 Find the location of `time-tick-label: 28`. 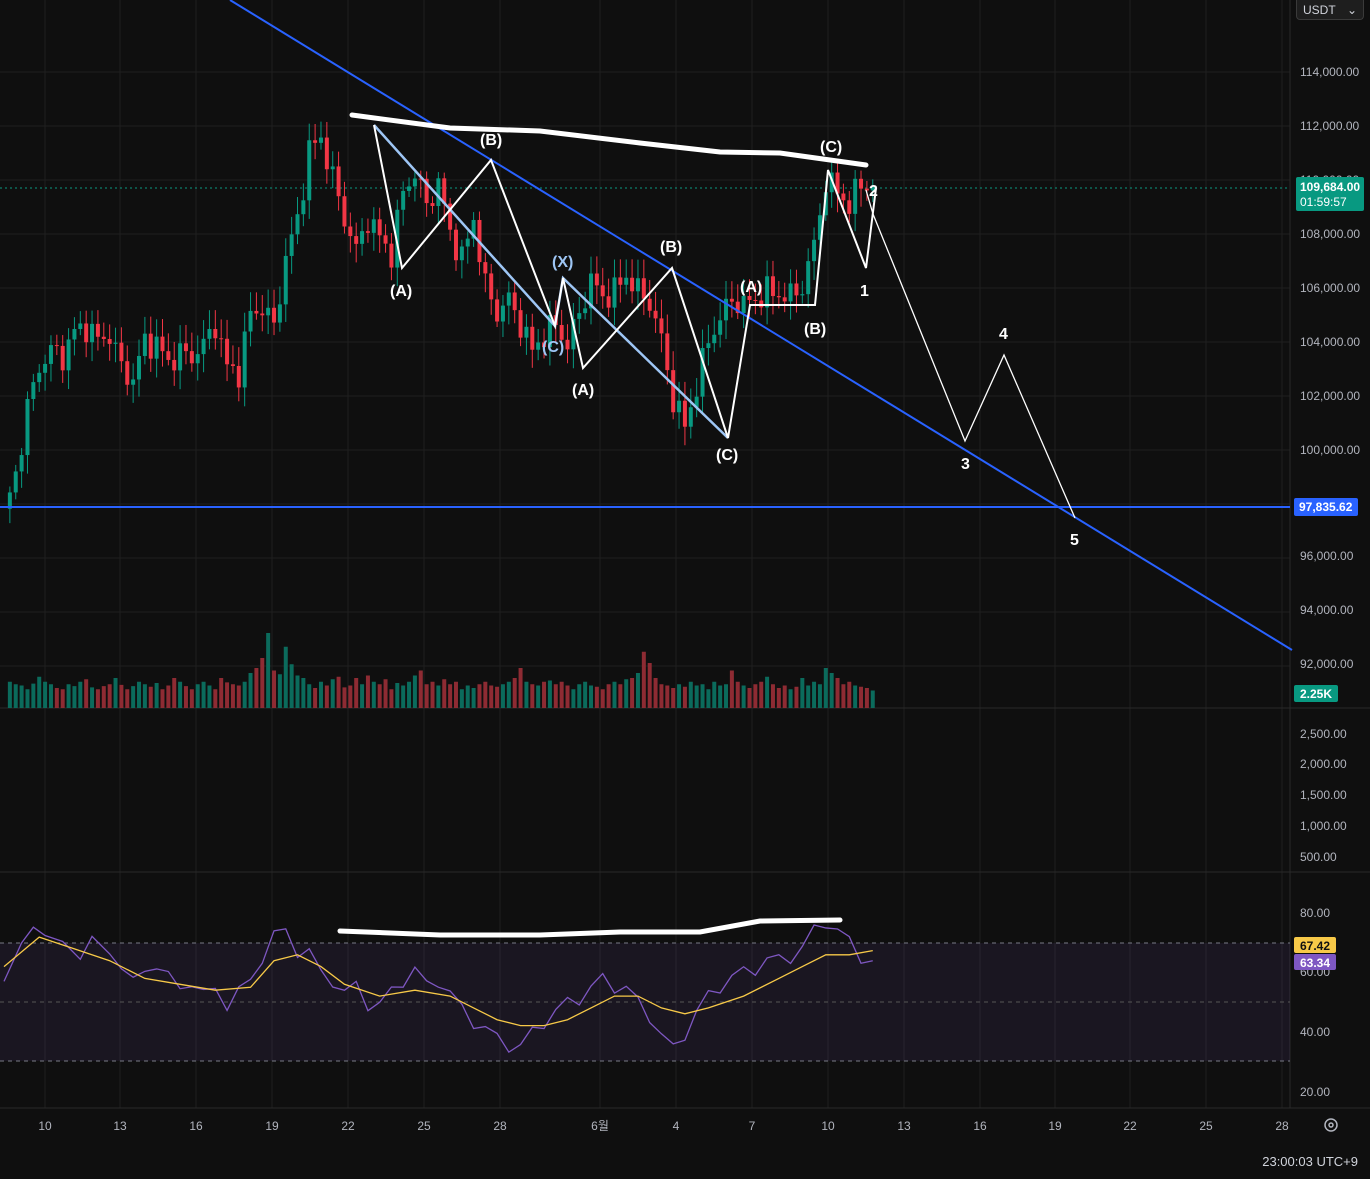

time-tick-label: 28 is located at coordinates (500, 1126).